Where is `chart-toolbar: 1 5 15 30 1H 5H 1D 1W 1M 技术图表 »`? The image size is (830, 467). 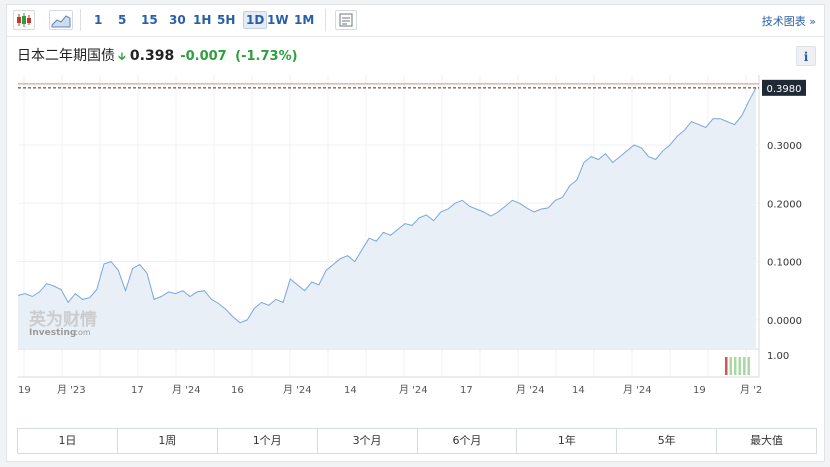 chart-toolbar: 1 5 15 30 1H 5H 1D 1W 1M 技术图表 » is located at coordinates (415, 21).